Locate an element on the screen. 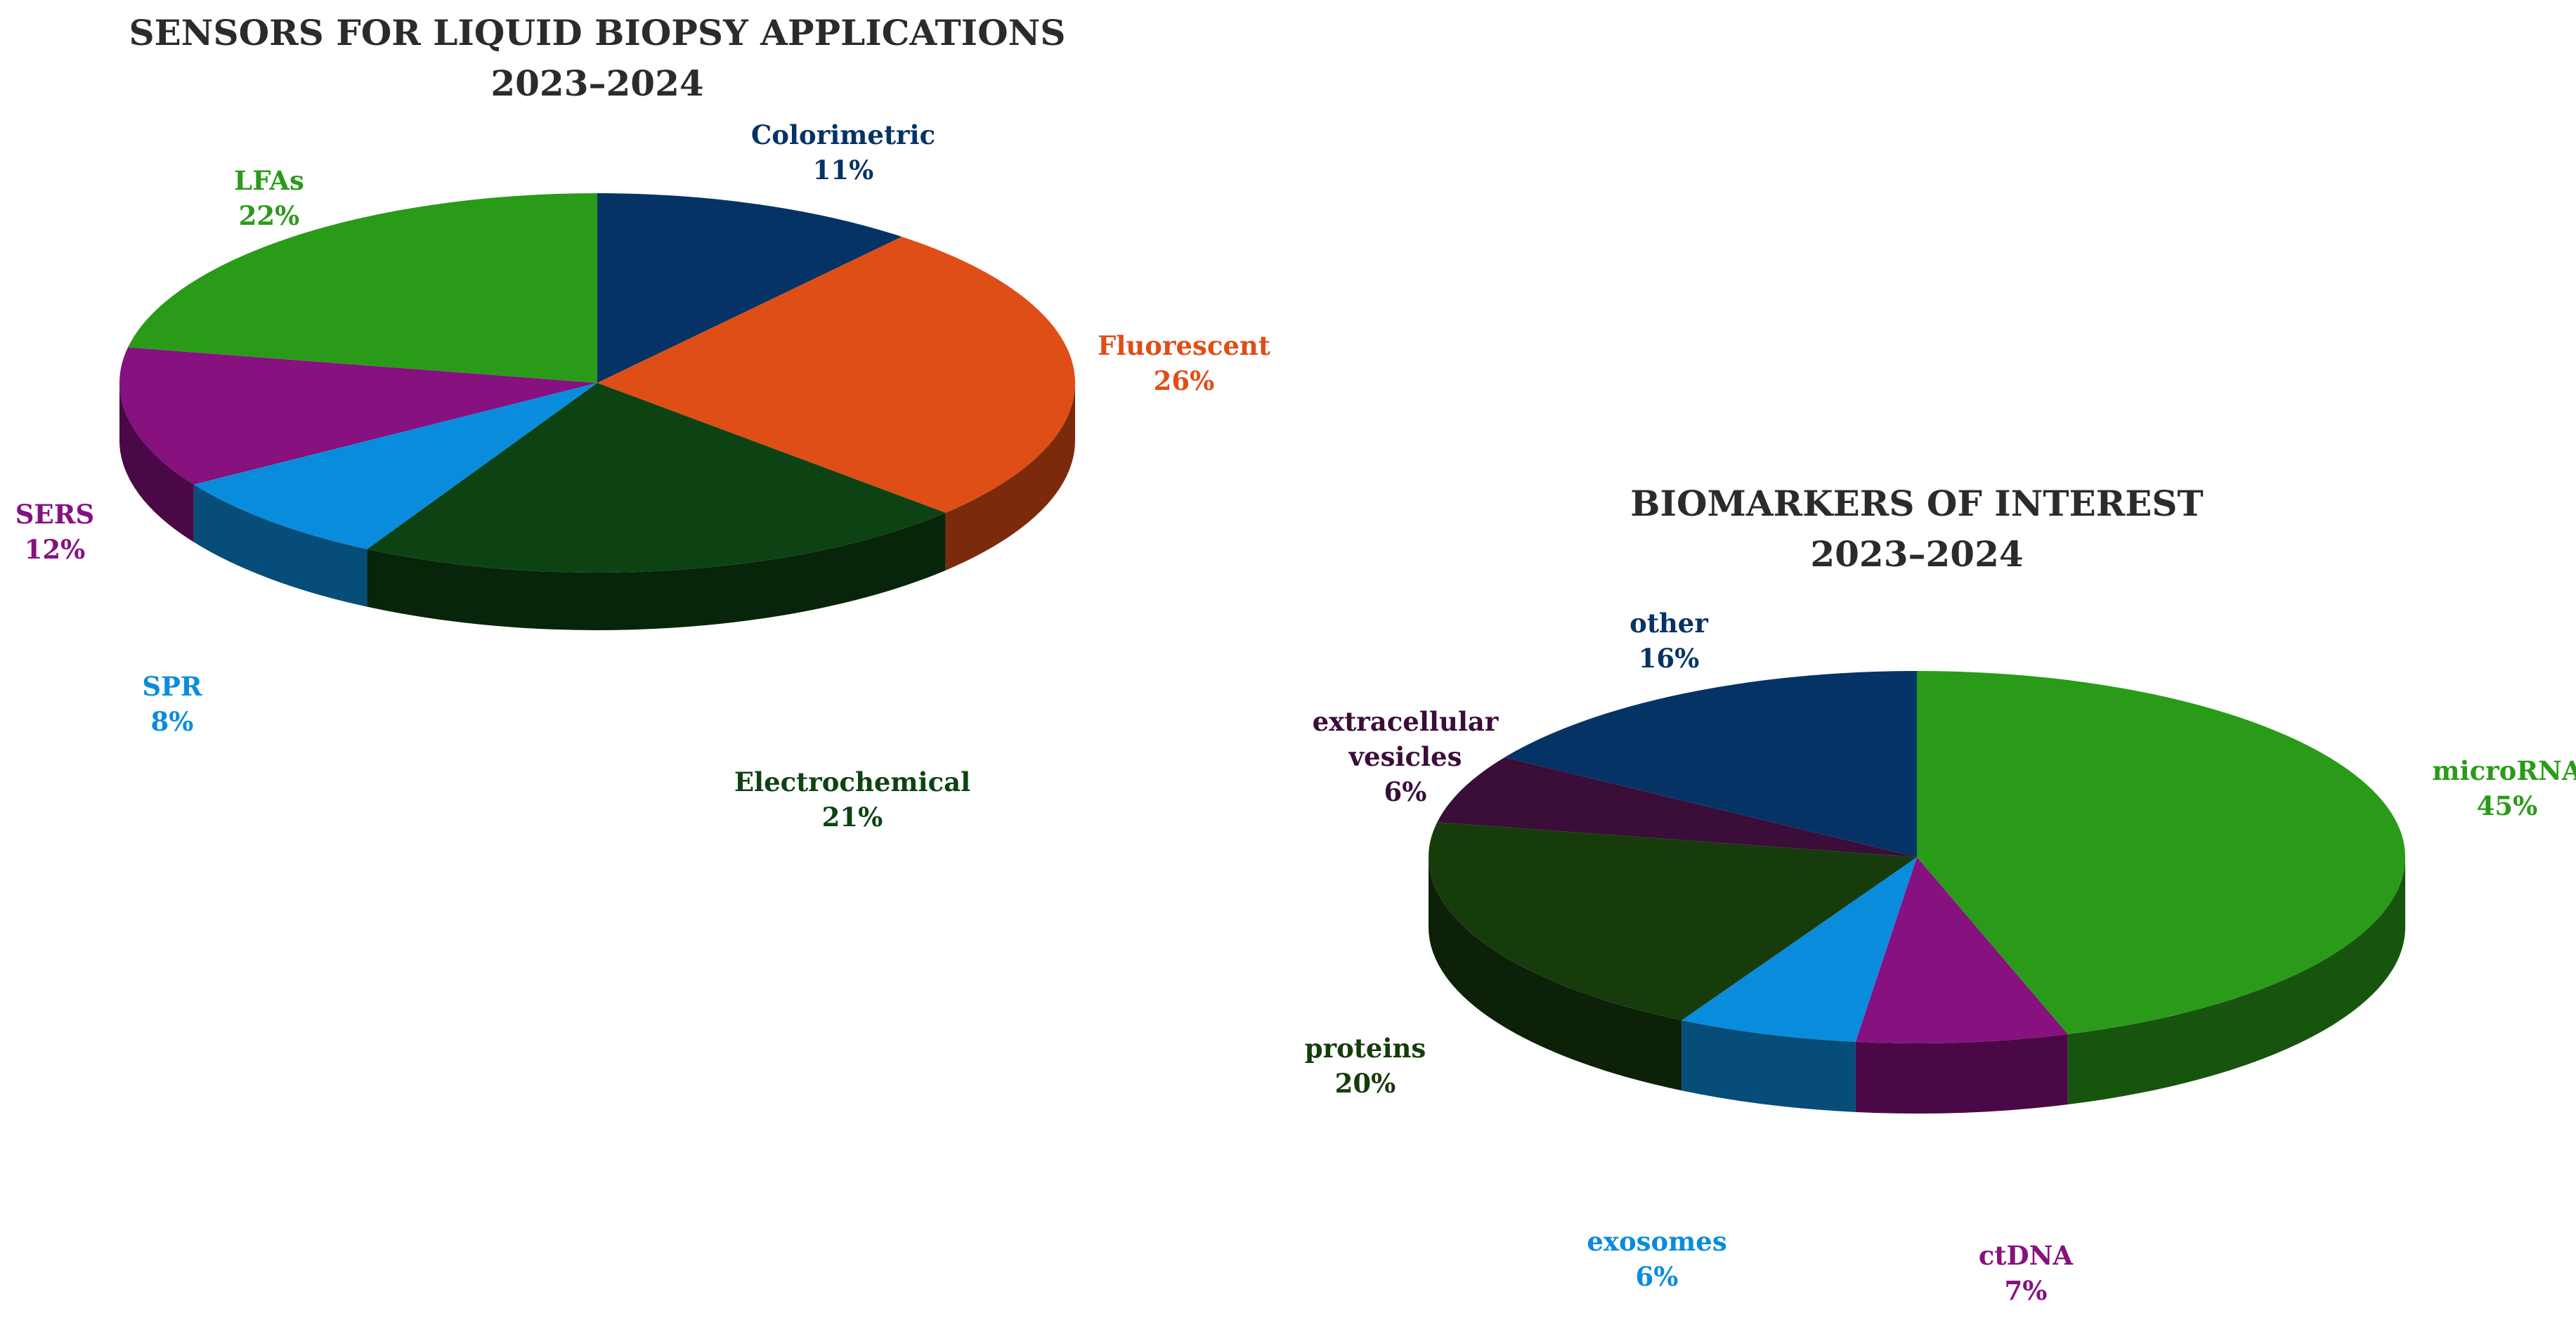 The width and height of the screenshot is (2576, 1344). slice-category-label: exosomes is located at coordinates (1656, 1242).